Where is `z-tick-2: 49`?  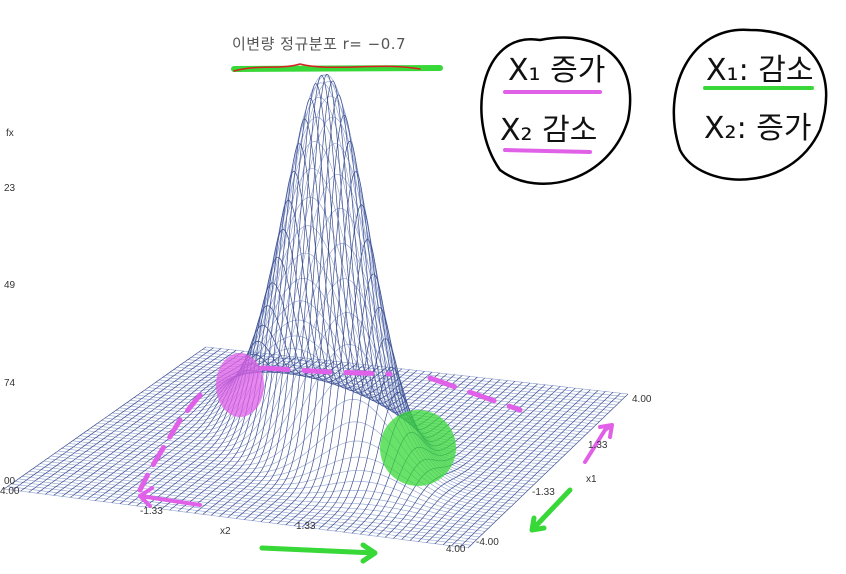
z-tick-2: 49 is located at coordinates (10, 285).